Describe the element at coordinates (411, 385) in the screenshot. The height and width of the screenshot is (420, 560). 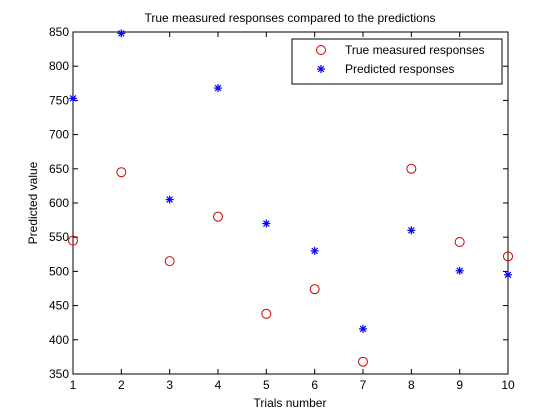
I see `x-tick-label: 8` at that location.